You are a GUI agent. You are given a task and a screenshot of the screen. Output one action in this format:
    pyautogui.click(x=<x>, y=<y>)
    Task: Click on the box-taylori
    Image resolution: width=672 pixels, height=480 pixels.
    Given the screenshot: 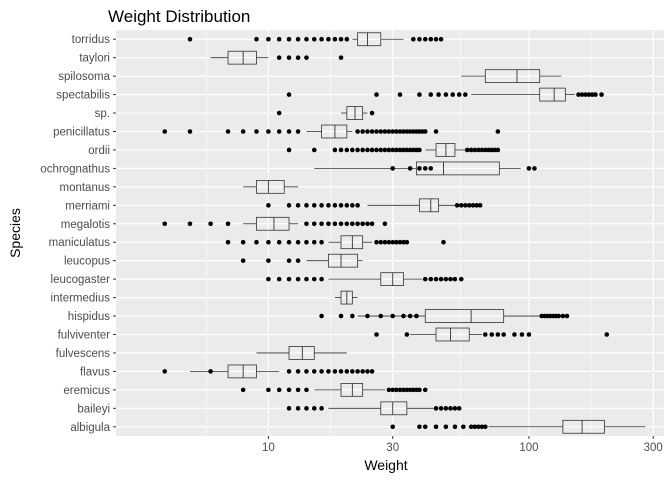 What is the action you would take?
    pyautogui.click(x=242, y=57)
    